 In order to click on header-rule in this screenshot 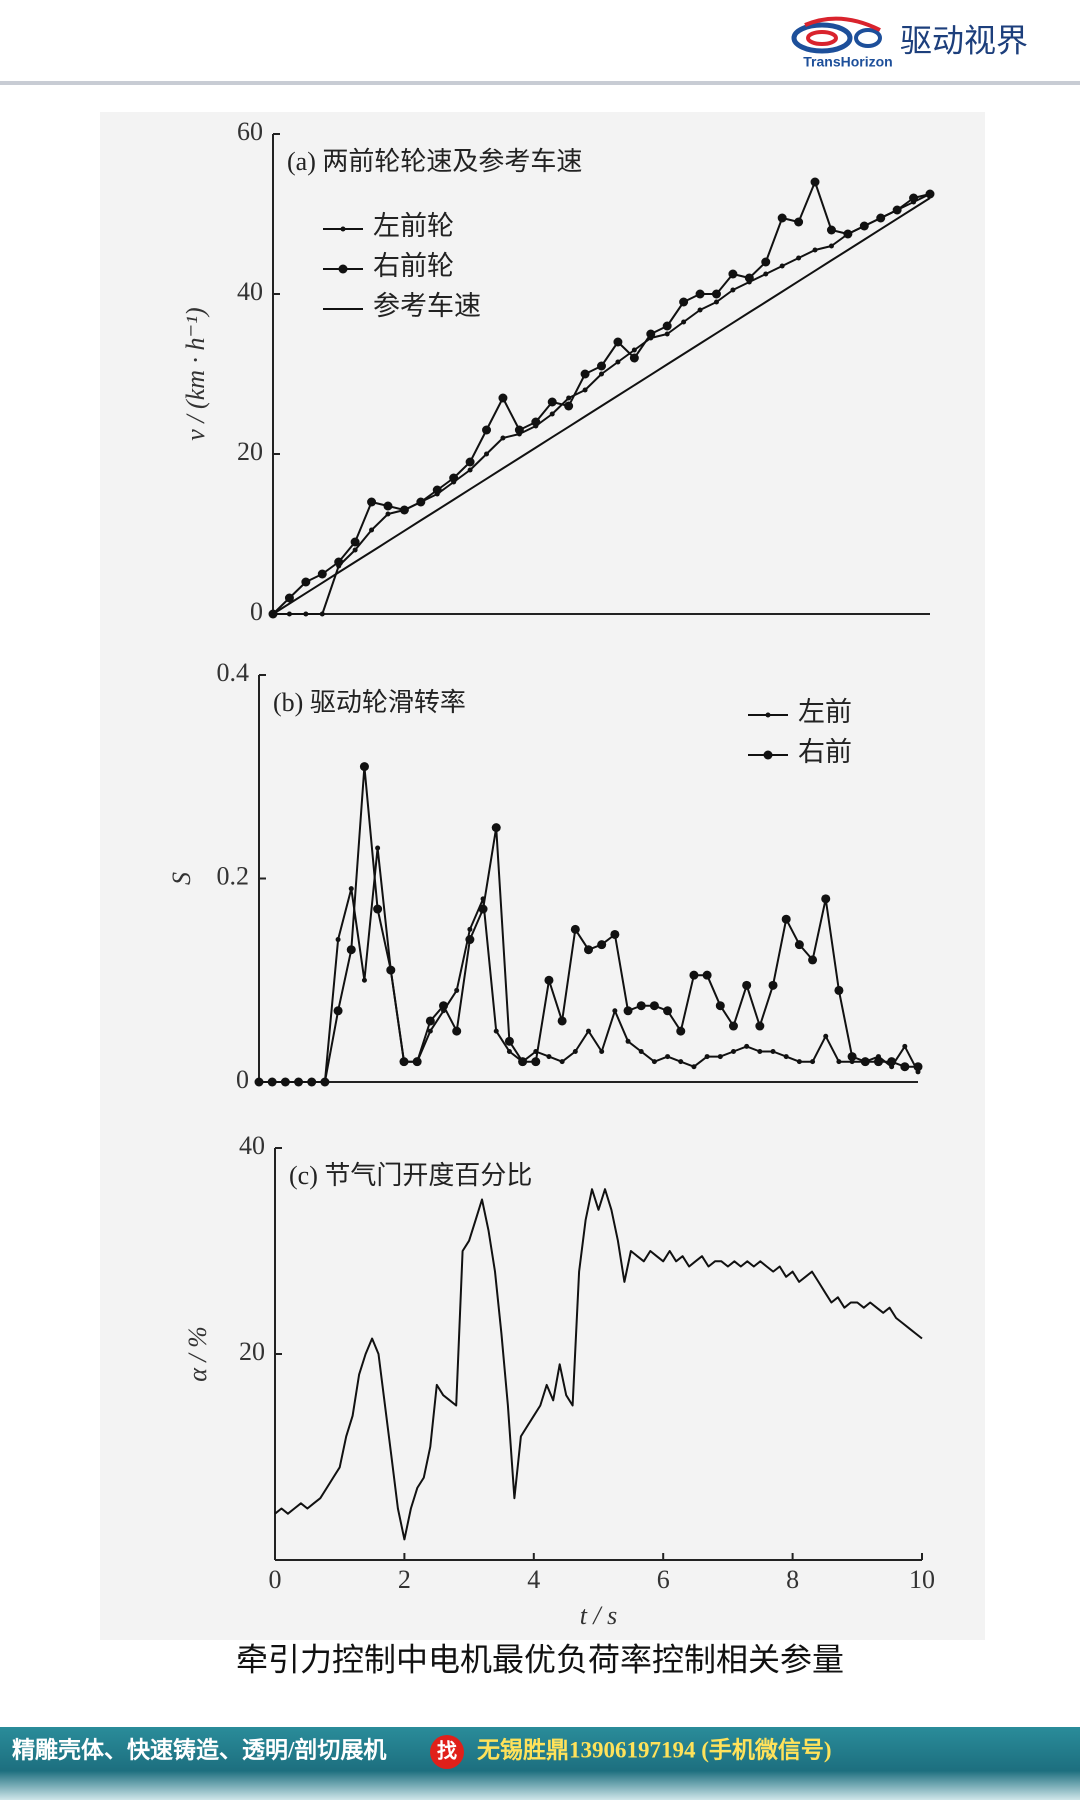, I will do `click(540, 83)`.